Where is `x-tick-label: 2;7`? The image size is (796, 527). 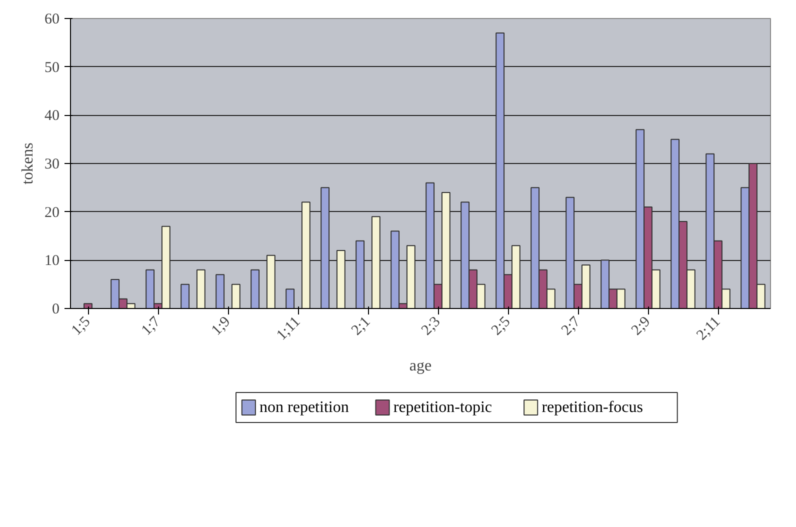
x-tick-label: 2;7 is located at coordinates (571, 326).